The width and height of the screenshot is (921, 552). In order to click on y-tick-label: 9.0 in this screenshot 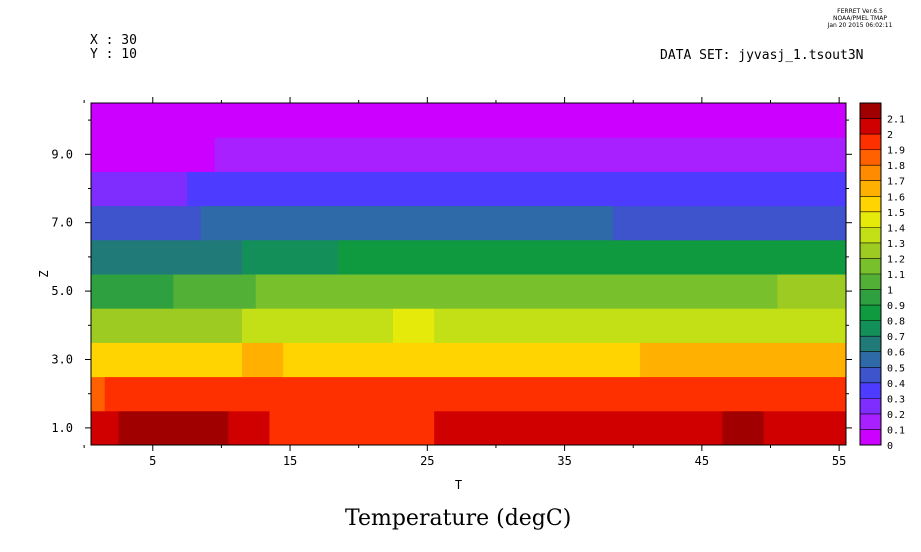, I will do `click(62, 154)`.